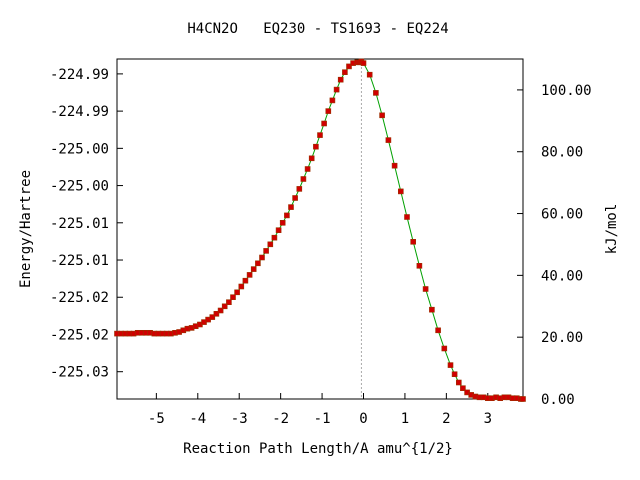  Describe the element at coordinates (562, 338) in the screenshot. I see `y2-tick-label: 20.00` at that location.